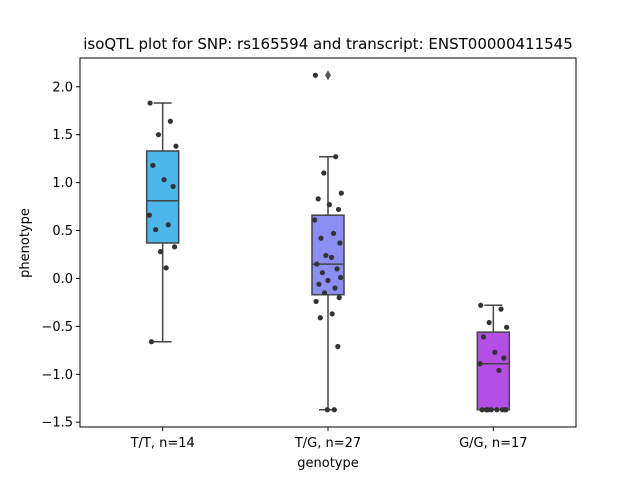 Image resolution: width=640 pixels, height=480 pixels. Describe the element at coordinates (327, 463) in the screenshot. I see `x-axis-title: genotype` at that location.